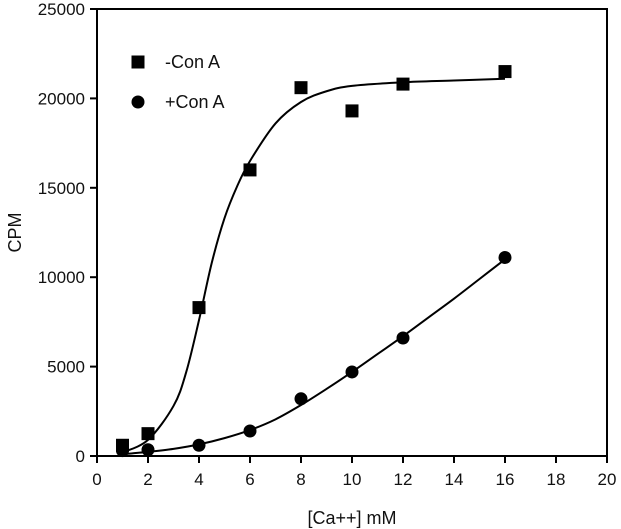 The image size is (621, 529). What do you see at coordinates (454, 479) in the screenshot?
I see `x-tick-label: 14` at bounding box center [454, 479].